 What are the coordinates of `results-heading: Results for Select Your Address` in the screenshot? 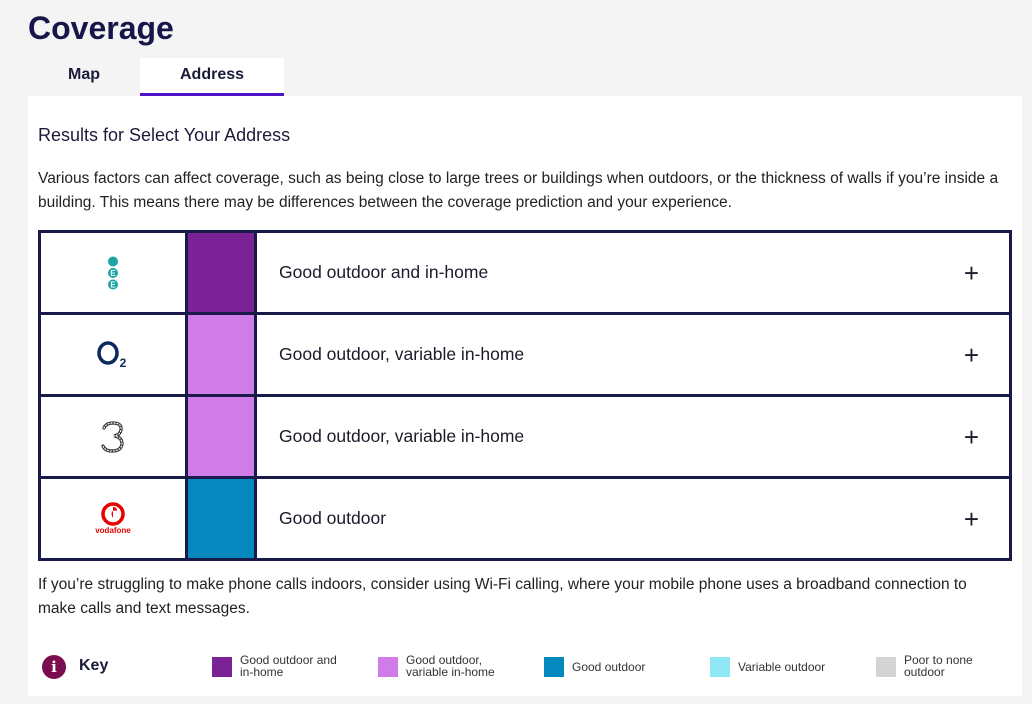 It's located at (164, 135).